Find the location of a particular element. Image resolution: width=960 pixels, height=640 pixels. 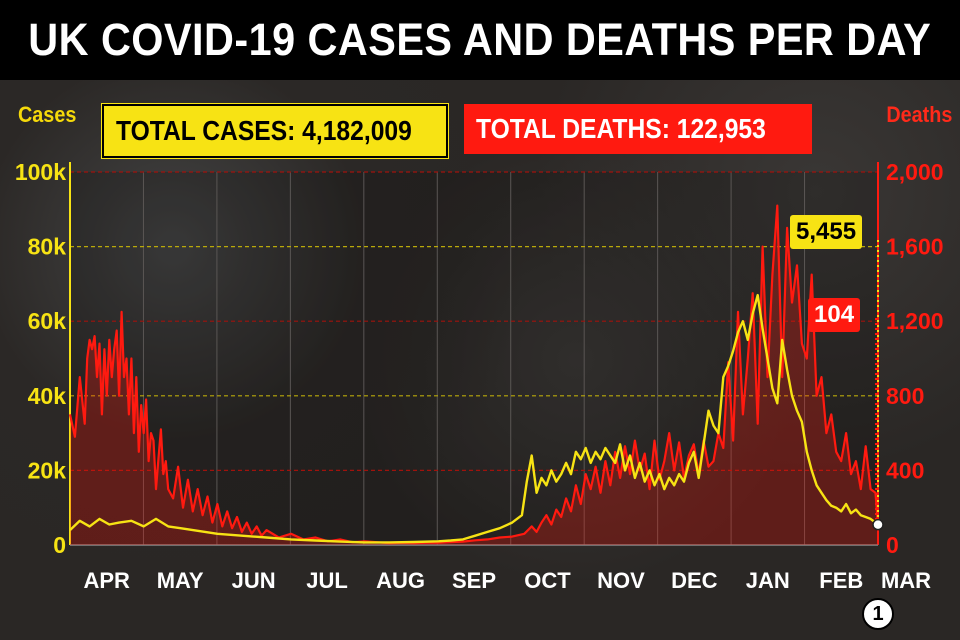

month-label: JAN is located at coordinates (768, 580).